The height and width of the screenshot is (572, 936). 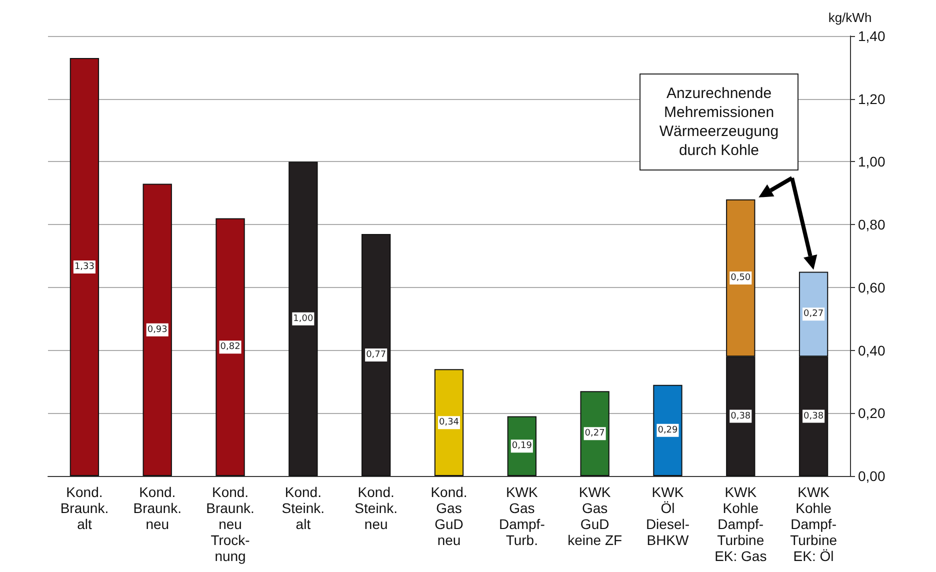 What do you see at coordinates (740, 278) in the screenshot?
I see `data-label: 0,50` at bounding box center [740, 278].